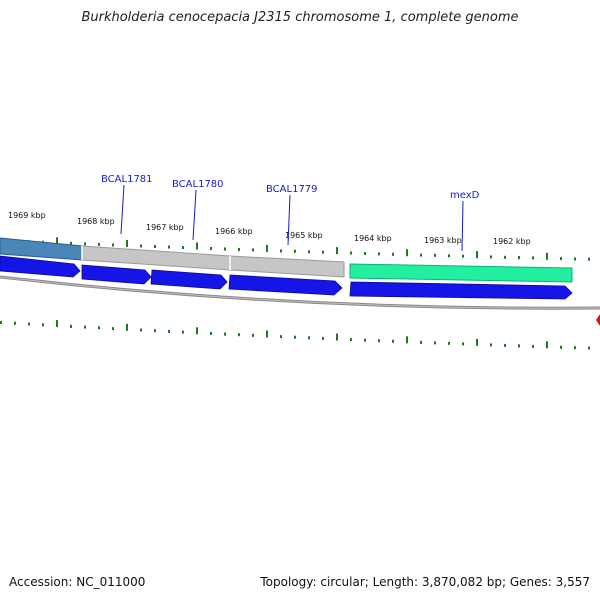 The height and width of the screenshot is (600, 600). What do you see at coordinates (598, 320) in the screenshot?
I see `position-marker` at bounding box center [598, 320].